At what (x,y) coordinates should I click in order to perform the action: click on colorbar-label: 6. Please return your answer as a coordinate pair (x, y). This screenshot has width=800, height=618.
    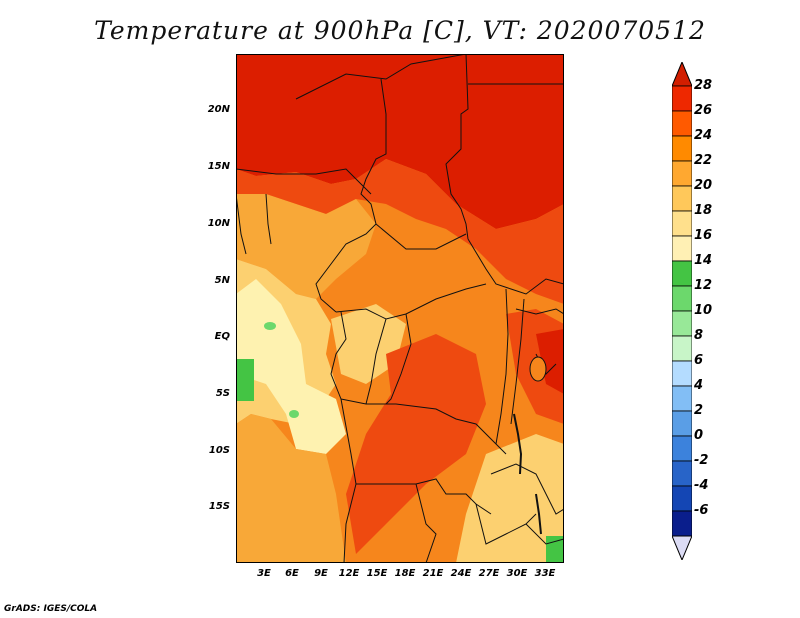
    Looking at the image, I should click on (699, 360).